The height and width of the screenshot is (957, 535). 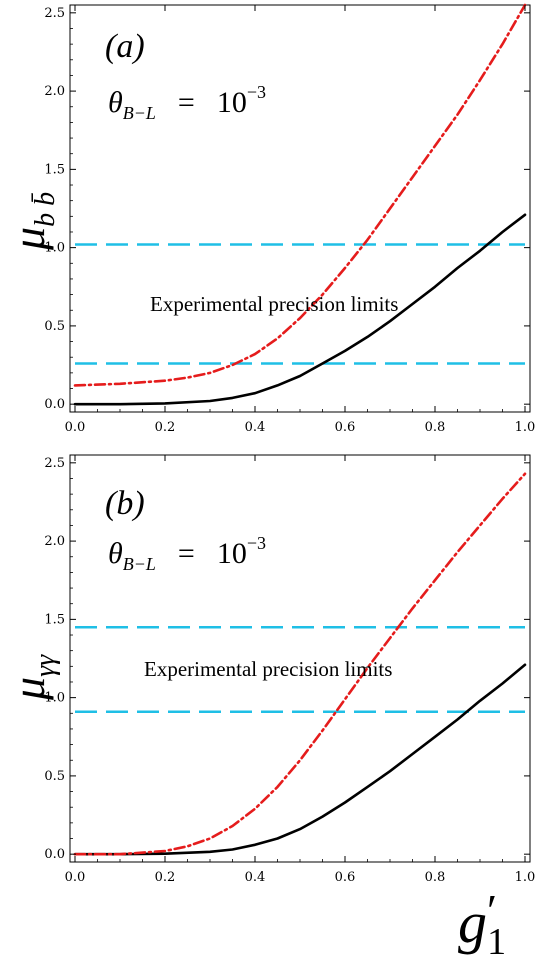 I want to click on panel-label-a: (a), so click(x=125, y=46).